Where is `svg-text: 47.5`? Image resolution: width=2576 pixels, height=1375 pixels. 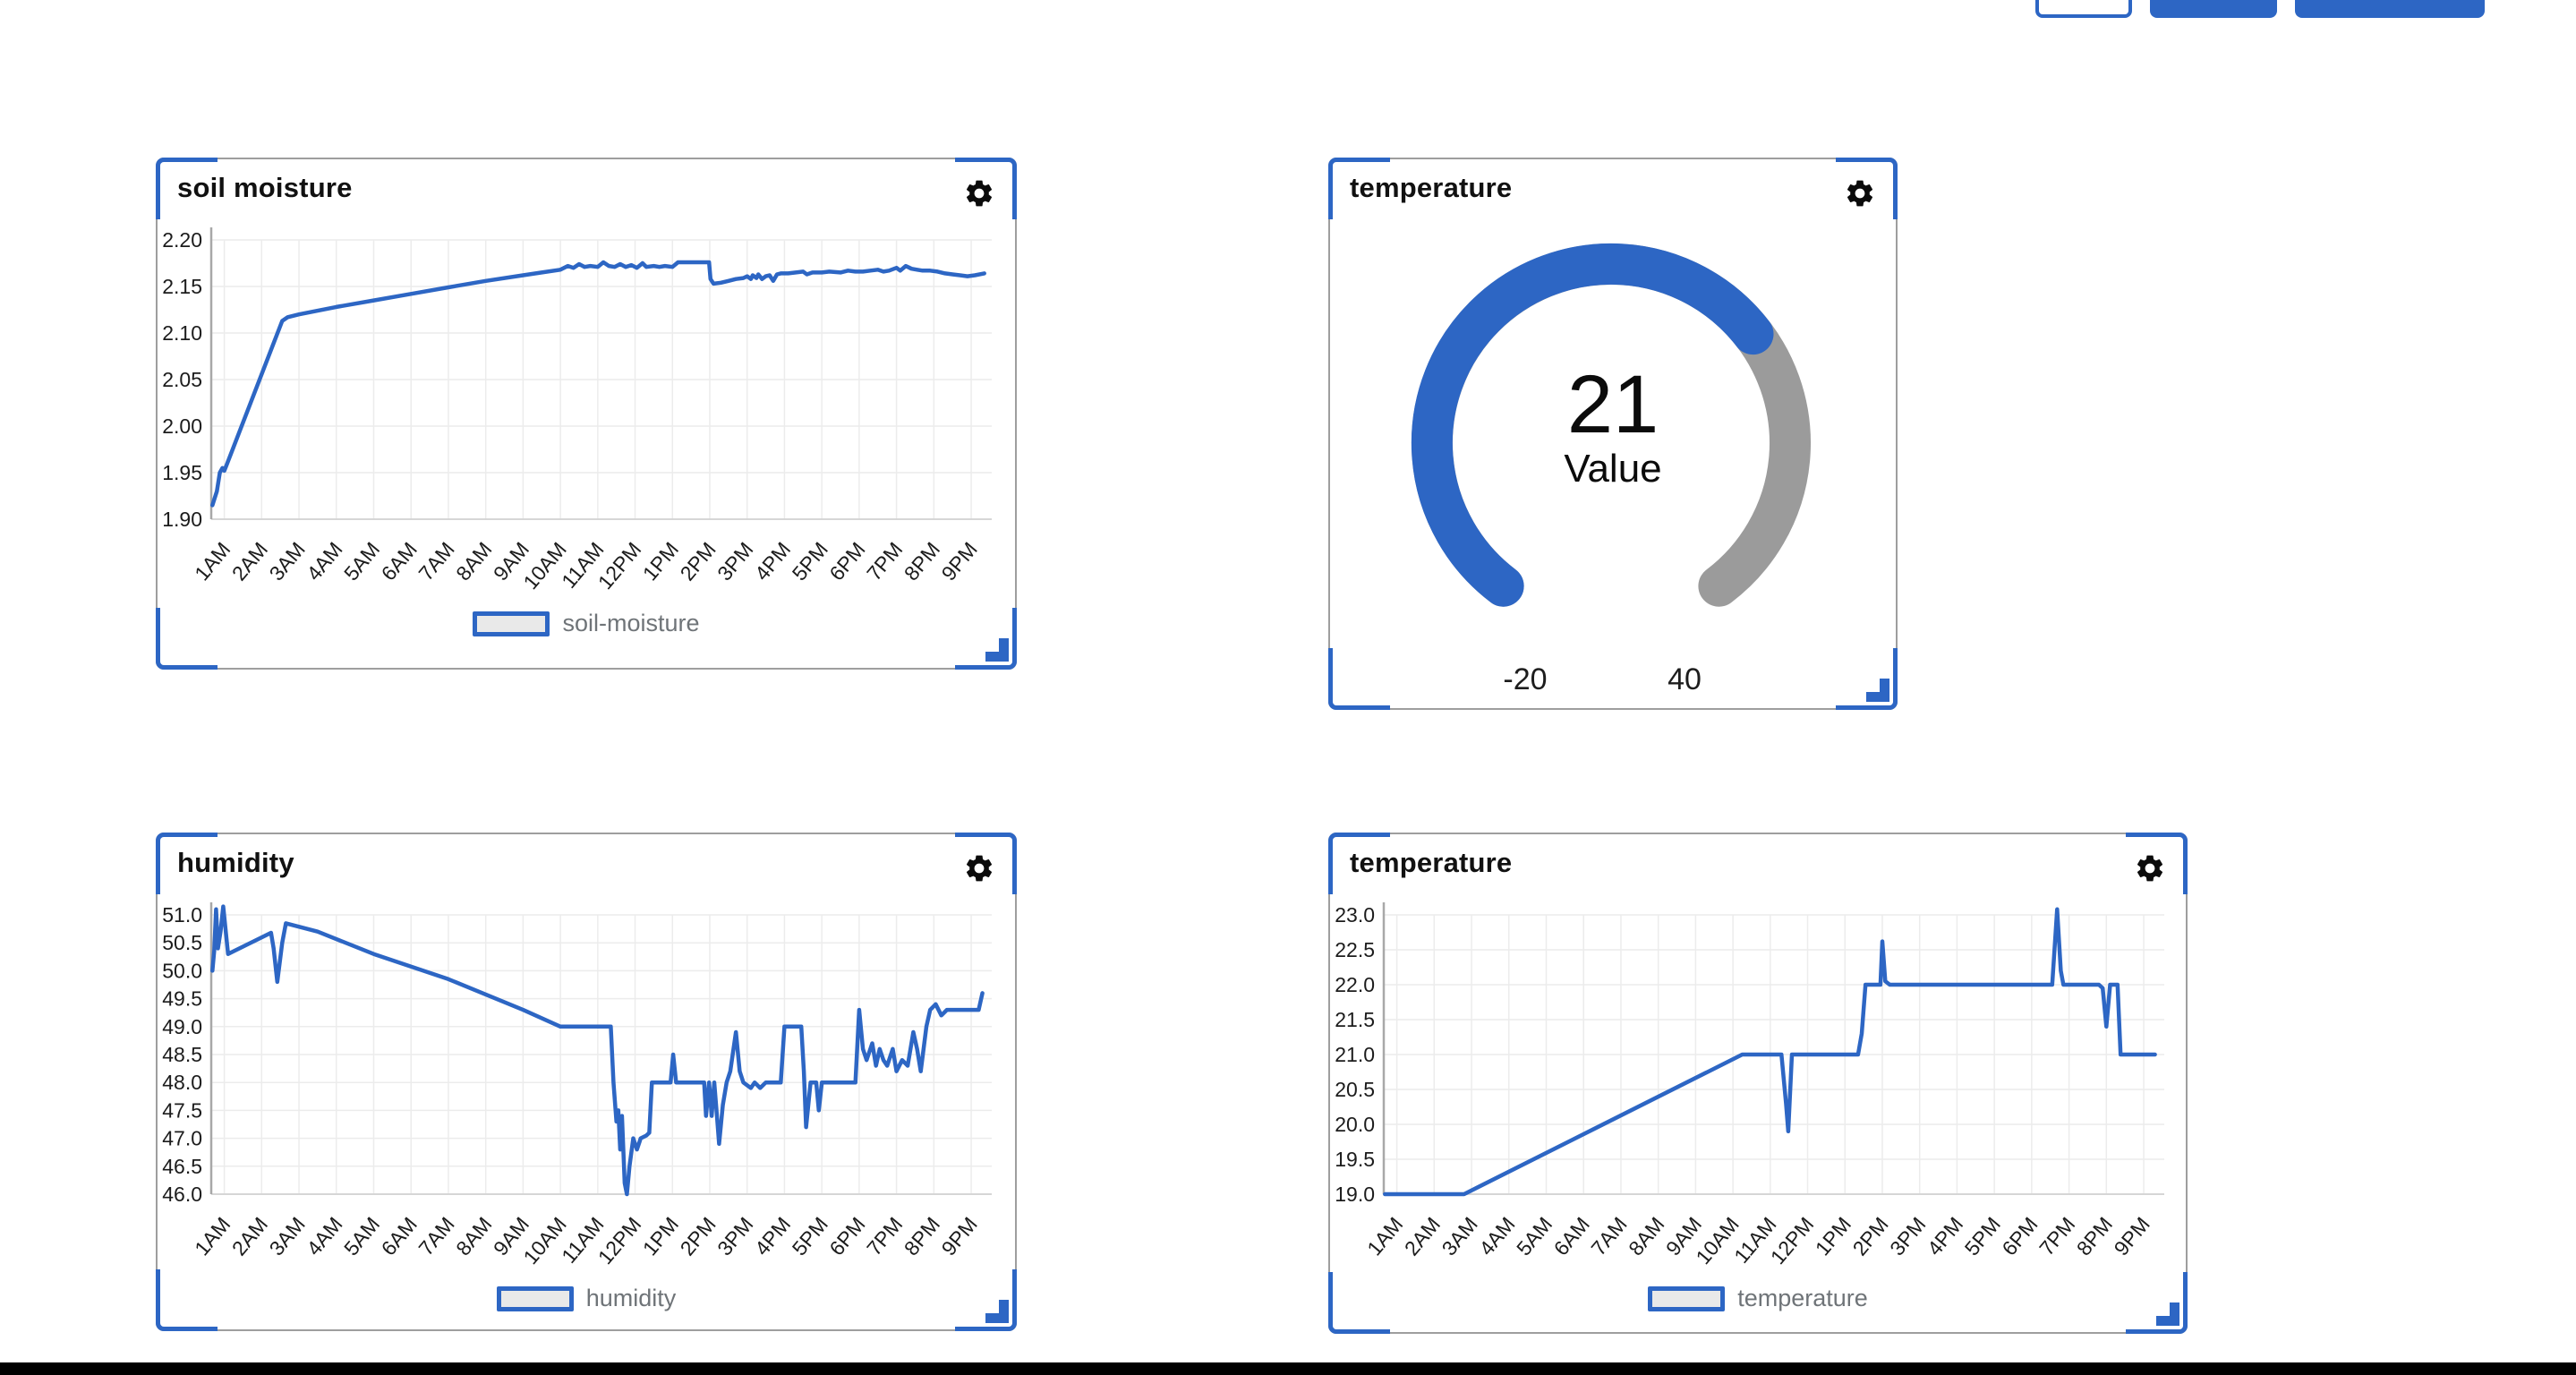
svg-text: 47.5 is located at coordinates (182, 1110).